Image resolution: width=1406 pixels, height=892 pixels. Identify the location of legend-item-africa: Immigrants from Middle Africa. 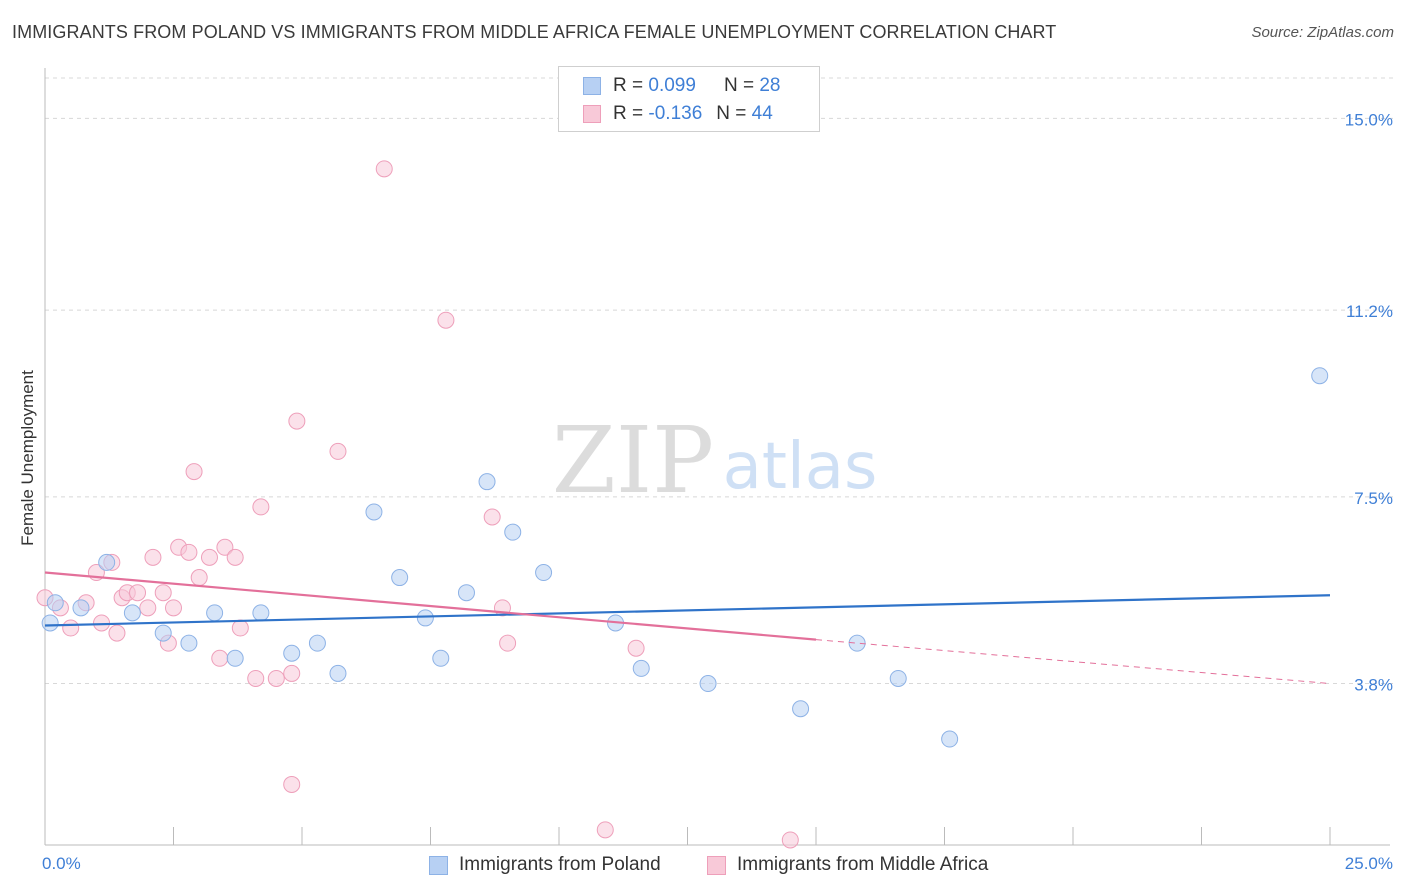
(847, 865).